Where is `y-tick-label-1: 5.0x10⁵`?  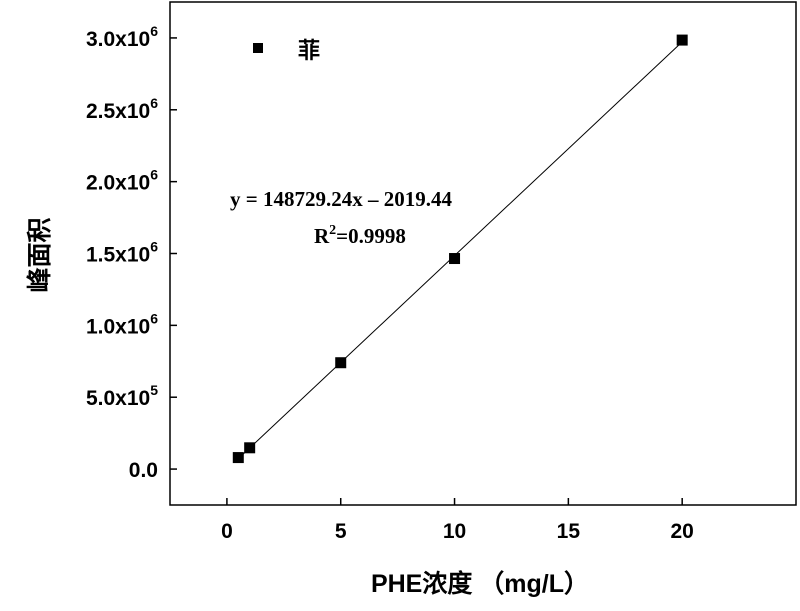 y-tick-label-1: 5.0x10⁵ is located at coordinates (122, 396).